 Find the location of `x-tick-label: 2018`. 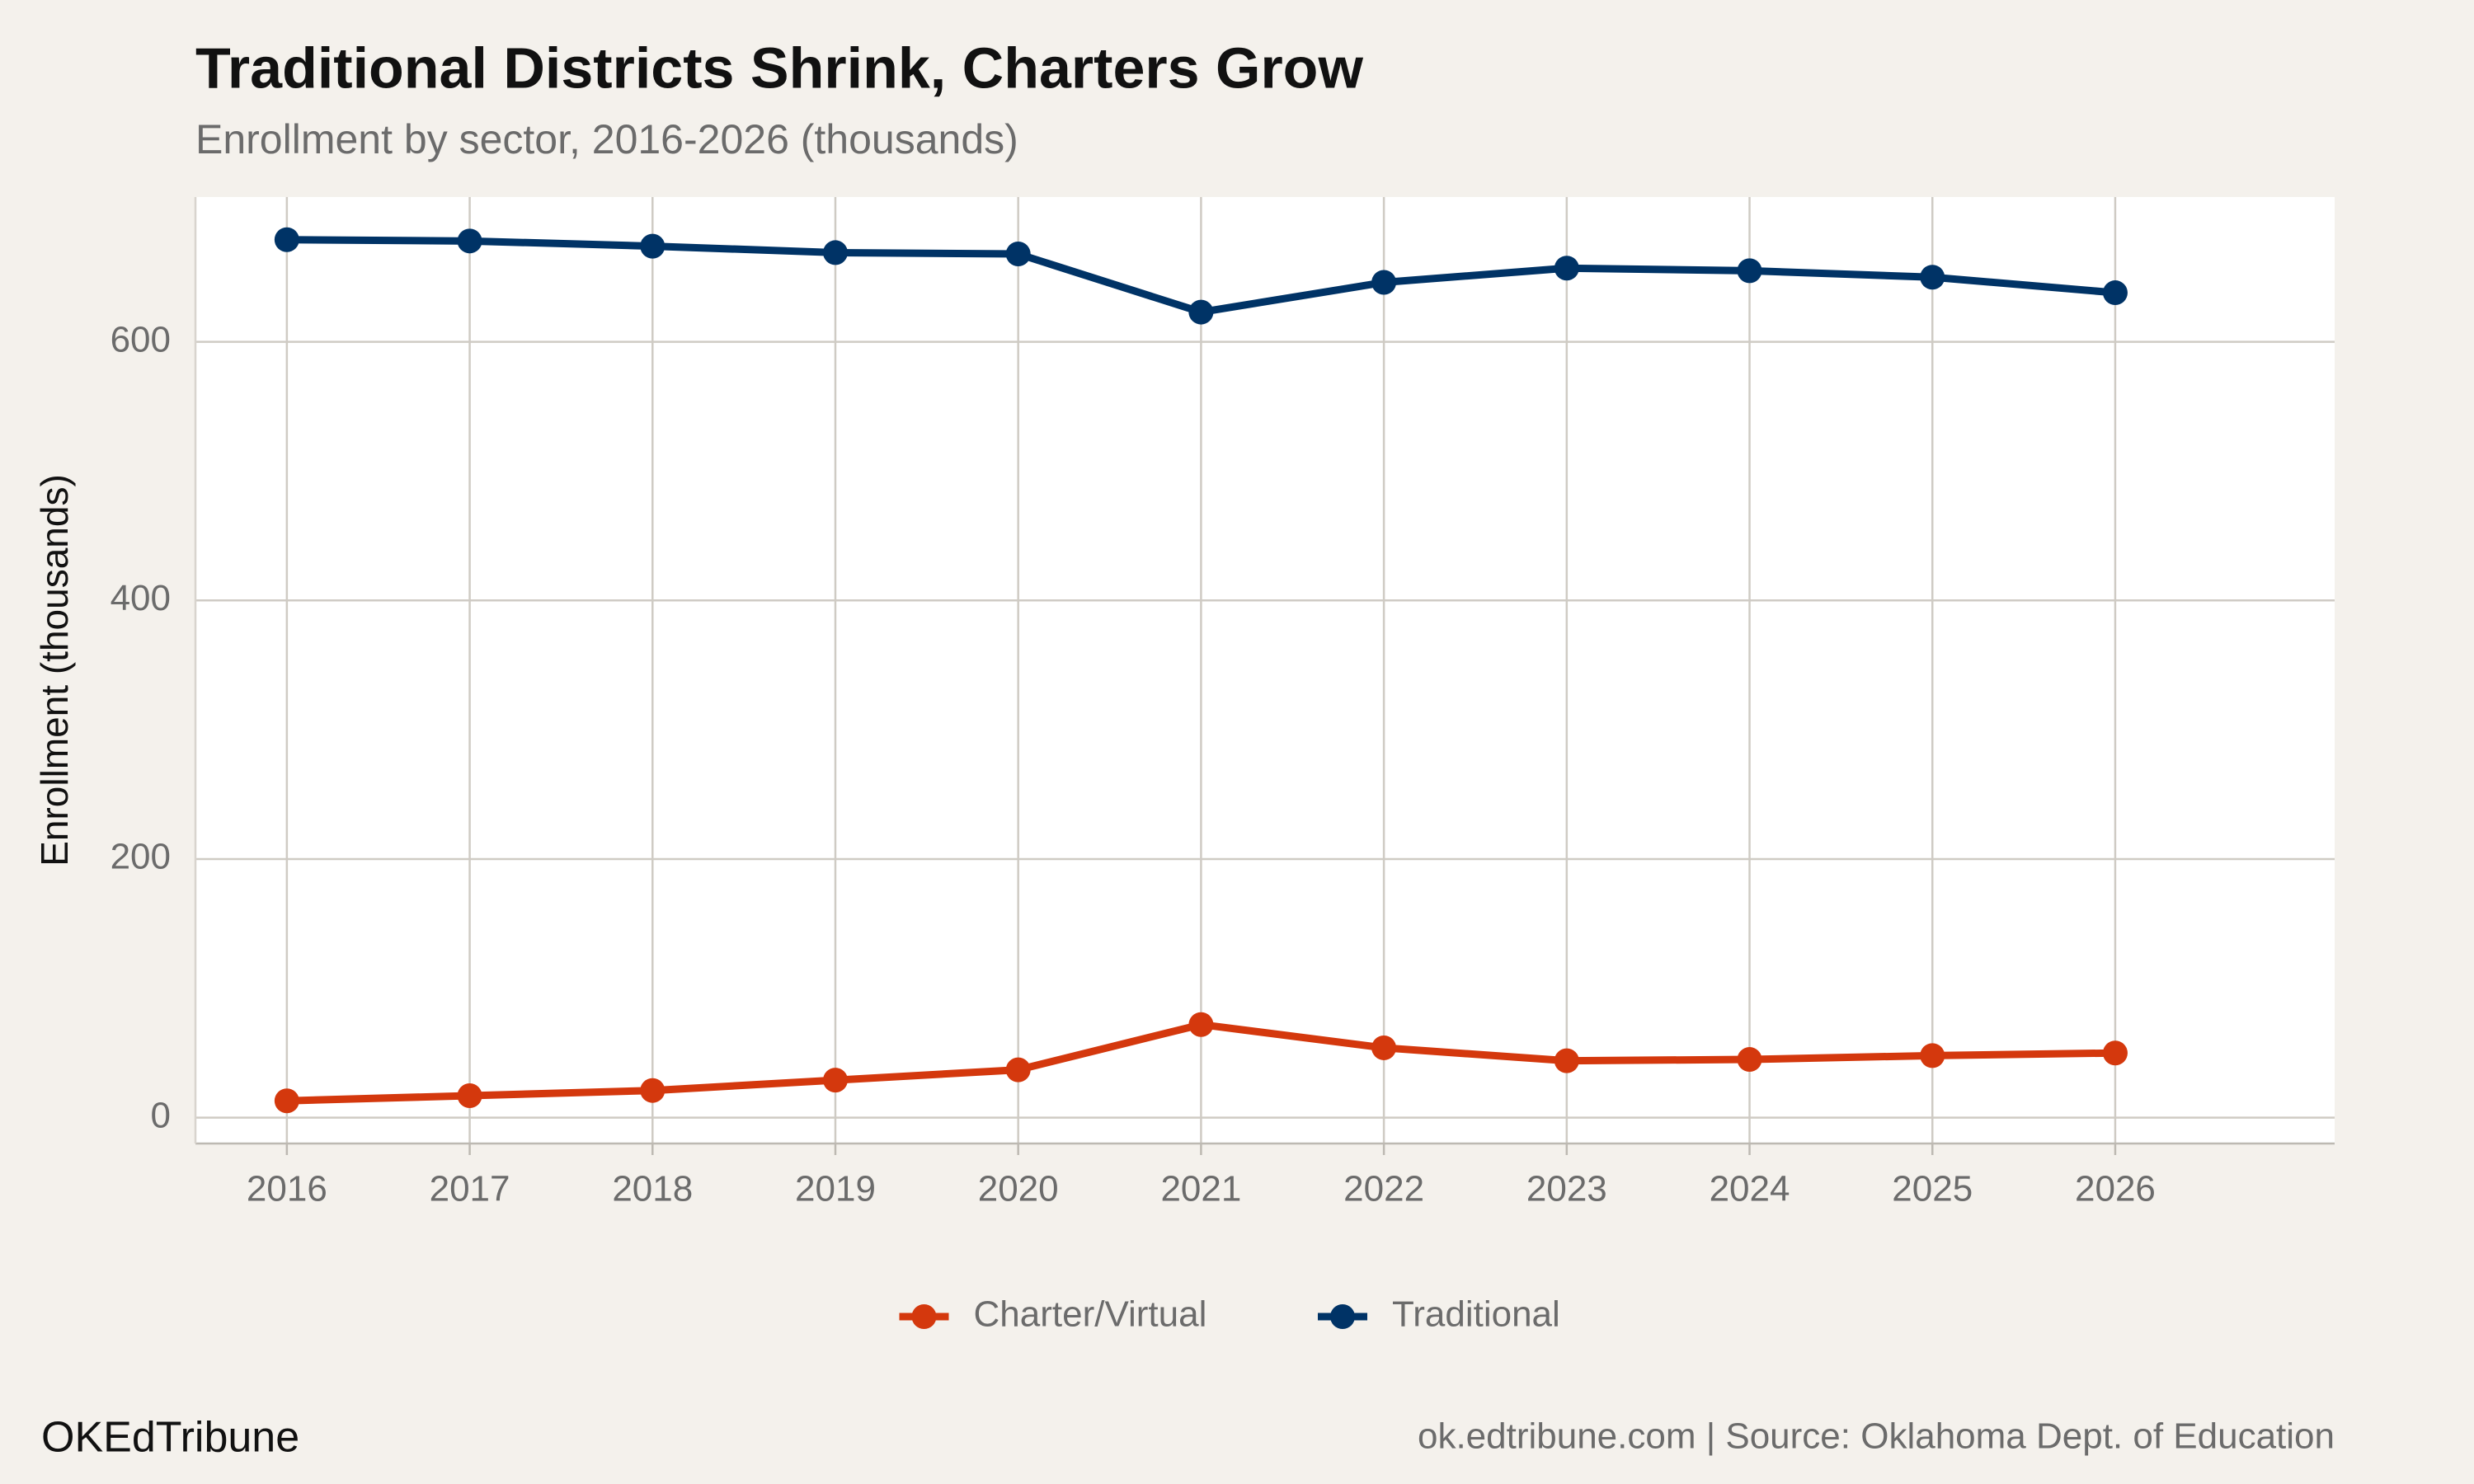

x-tick-label: 2018 is located at coordinates (652, 1189).